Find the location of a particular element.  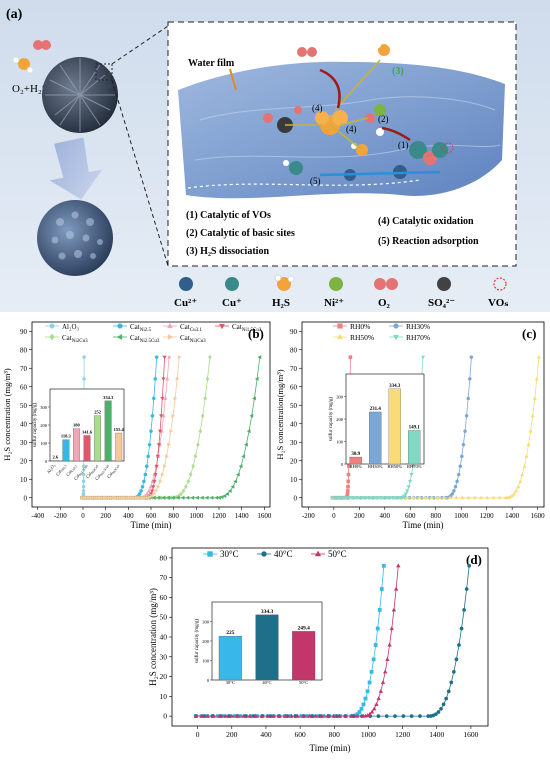

zoom-line-top is located at coordinates (140, 45).